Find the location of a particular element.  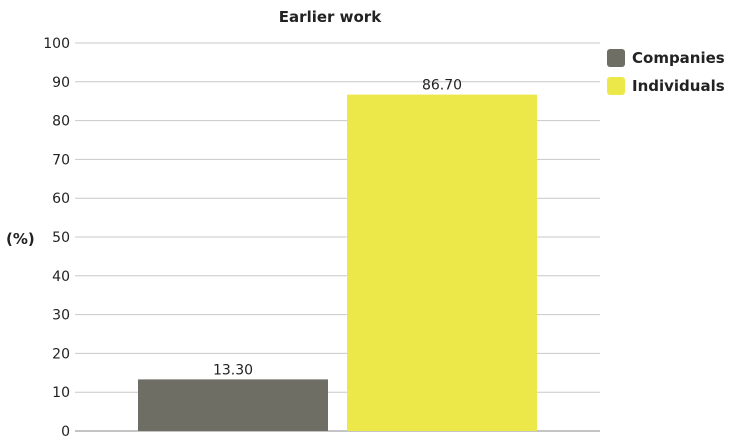

legend-swatch-companies is located at coordinates (616, 58).